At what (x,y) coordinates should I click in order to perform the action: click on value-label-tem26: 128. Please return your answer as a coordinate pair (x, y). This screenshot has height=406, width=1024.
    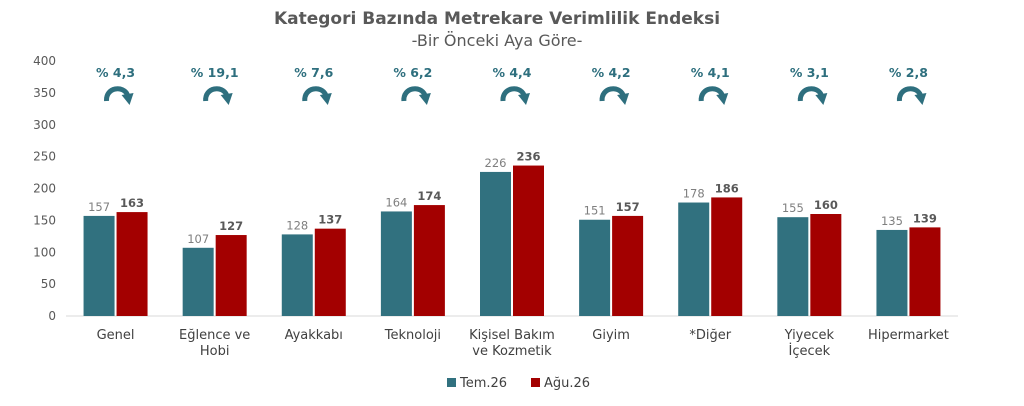
    Looking at the image, I should click on (297, 225).